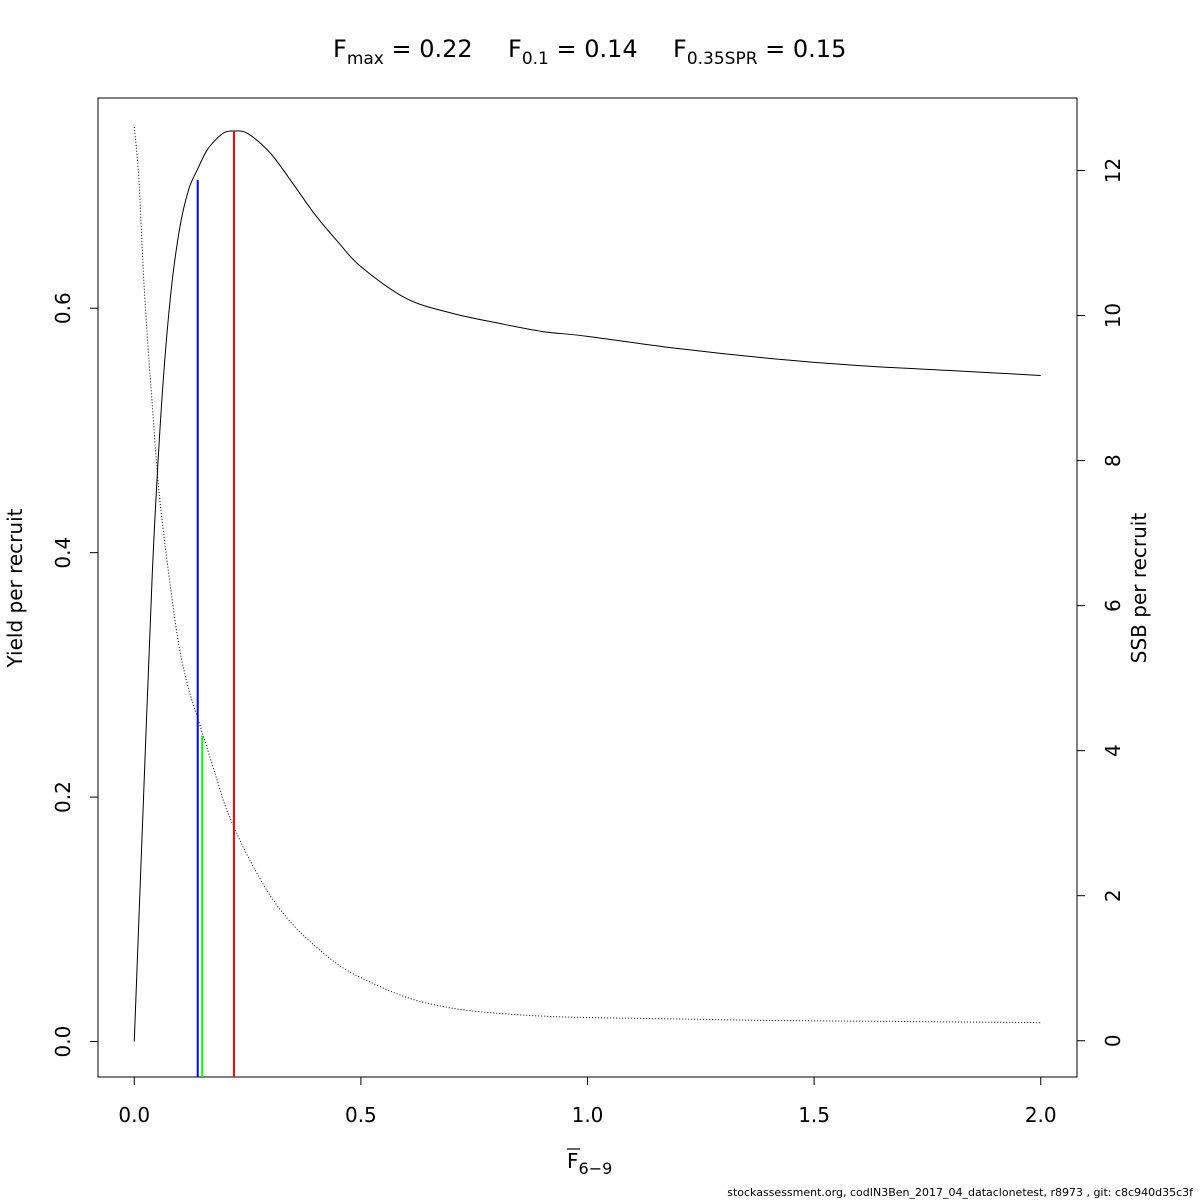 Image resolution: width=1200 pixels, height=1200 pixels. Describe the element at coordinates (63, 1042) in the screenshot. I see `y-left-tick-label: 0.0` at that location.